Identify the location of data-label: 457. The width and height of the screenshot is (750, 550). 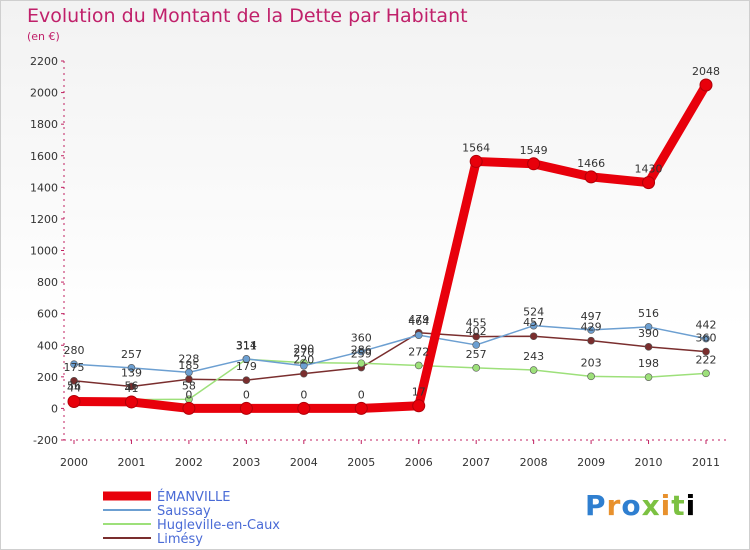
(533, 322).